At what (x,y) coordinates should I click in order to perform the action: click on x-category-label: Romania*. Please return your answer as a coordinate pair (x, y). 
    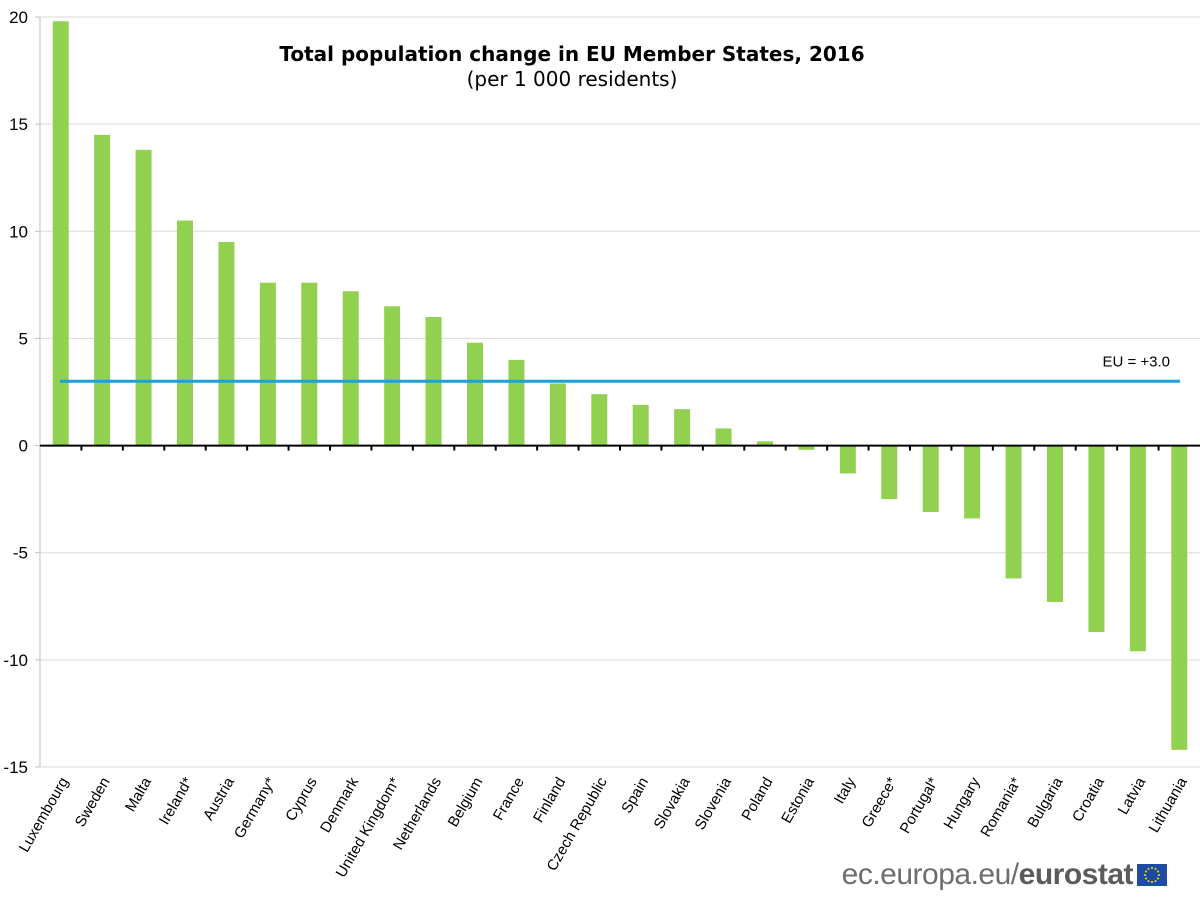
    Looking at the image, I should click on (1001, 807).